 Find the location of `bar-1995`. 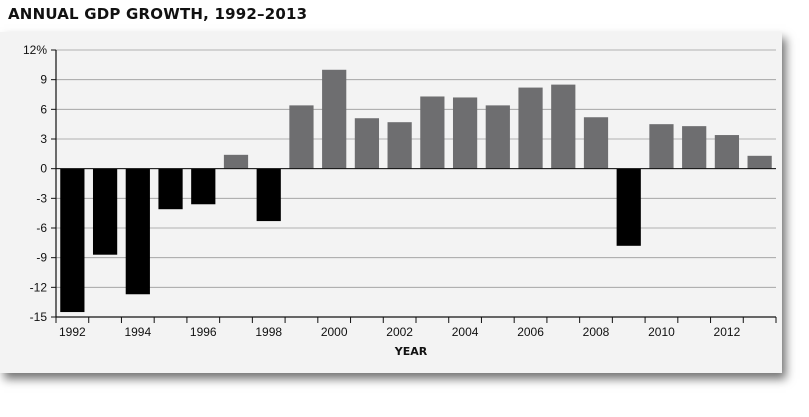

bar-1995 is located at coordinates (170, 189).